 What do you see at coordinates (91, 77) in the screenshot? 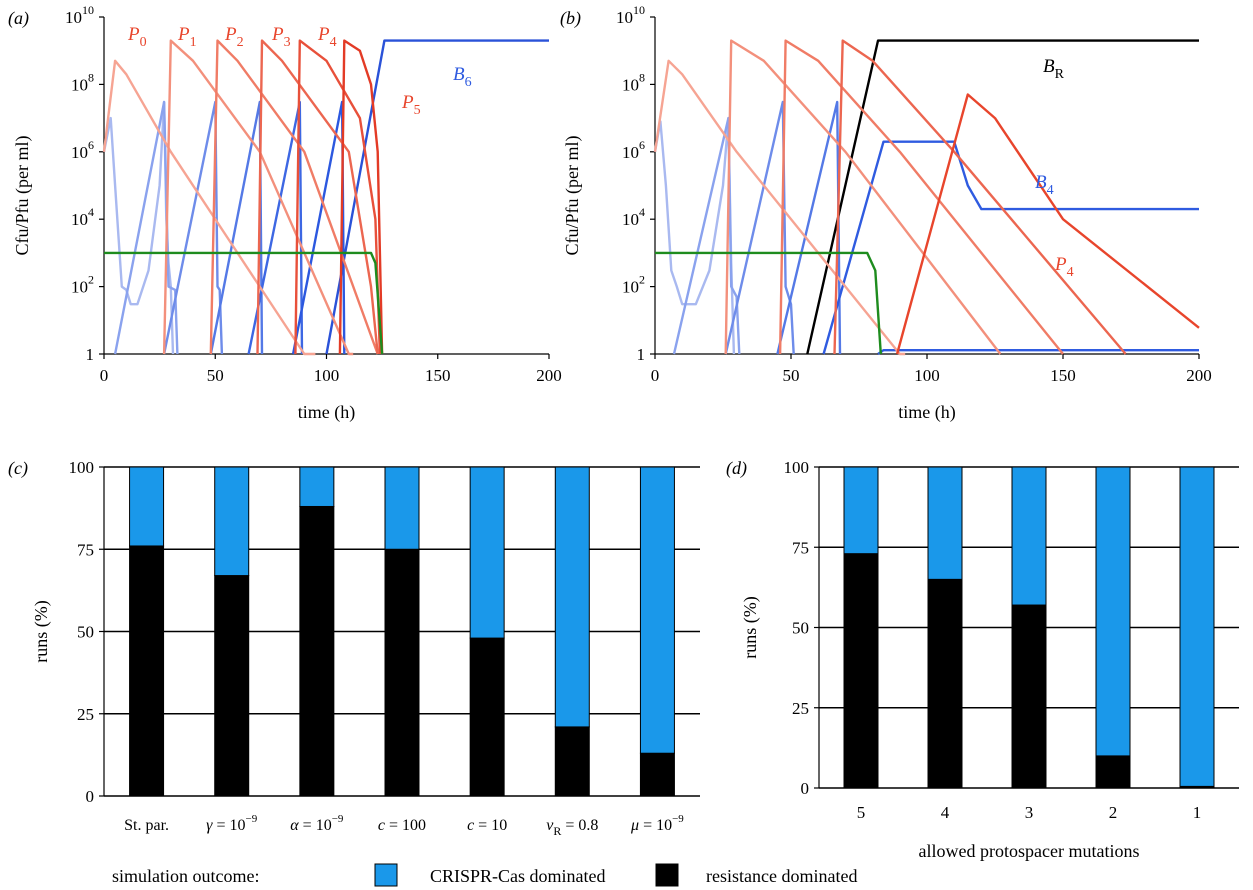
I see `y-tick-exp: 8` at bounding box center [91, 77].